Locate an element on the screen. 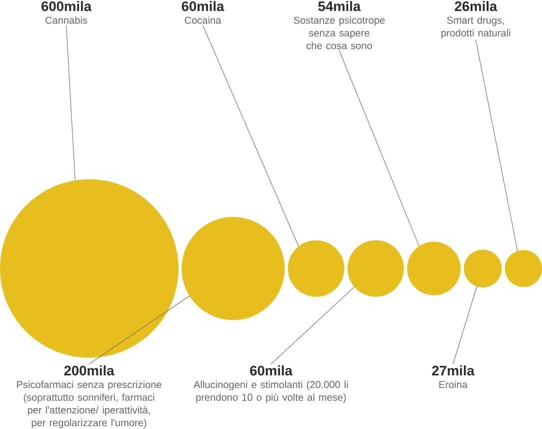 Image resolution: width=542 pixels, height=429 pixels. data-label: 600mila is located at coordinates (67, 6).